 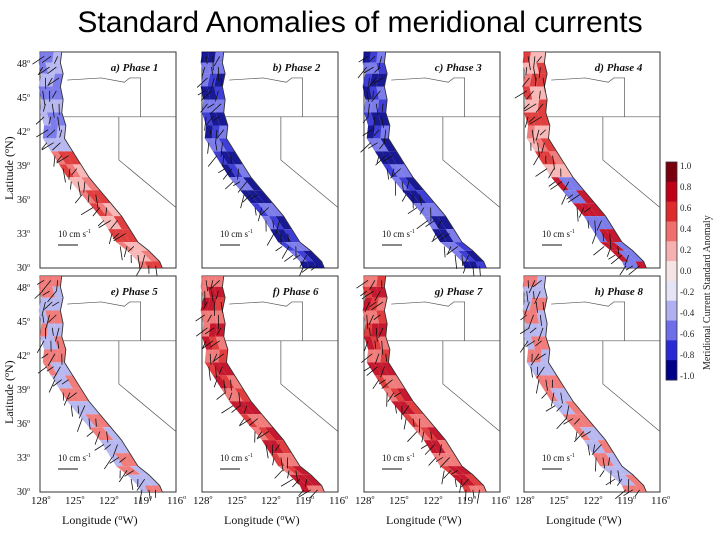 What do you see at coordinates (296, 292) in the screenshot?
I see `panel-label: f) Phase 6` at bounding box center [296, 292].